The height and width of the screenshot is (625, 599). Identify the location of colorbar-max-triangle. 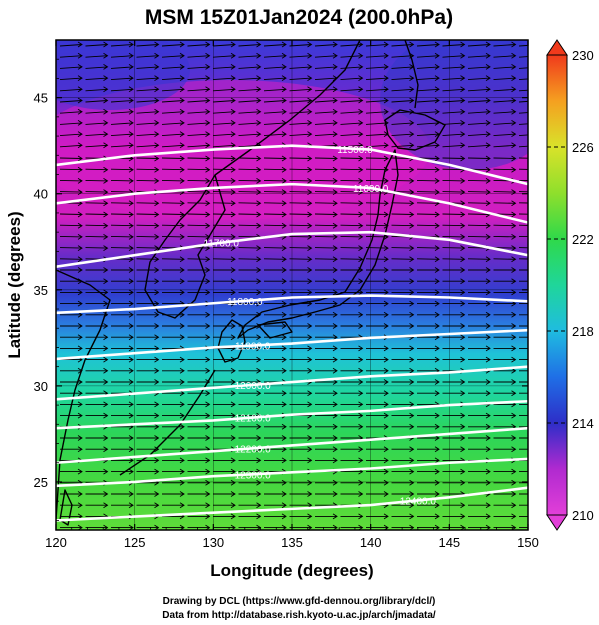
(557, 47).